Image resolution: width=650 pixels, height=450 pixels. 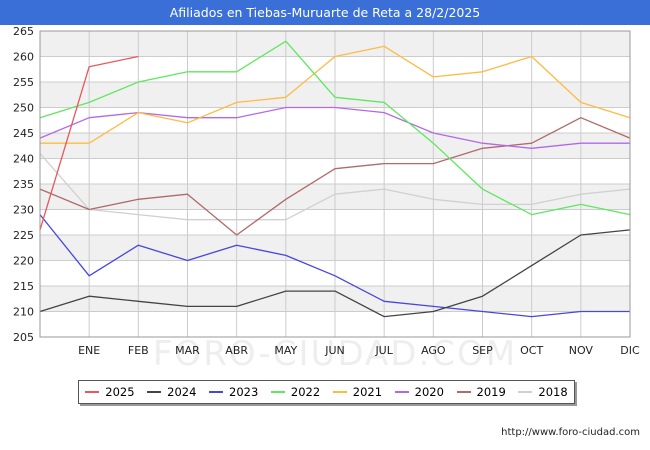 I want to click on legend-item-2022: 2022, so click(x=295, y=392).